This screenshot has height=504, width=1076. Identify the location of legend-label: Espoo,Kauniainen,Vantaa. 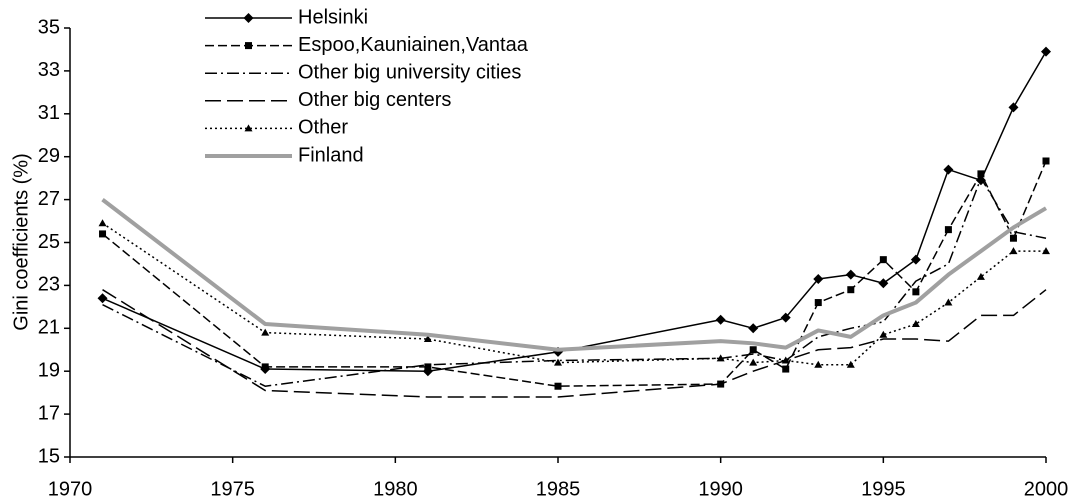
(413, 45).